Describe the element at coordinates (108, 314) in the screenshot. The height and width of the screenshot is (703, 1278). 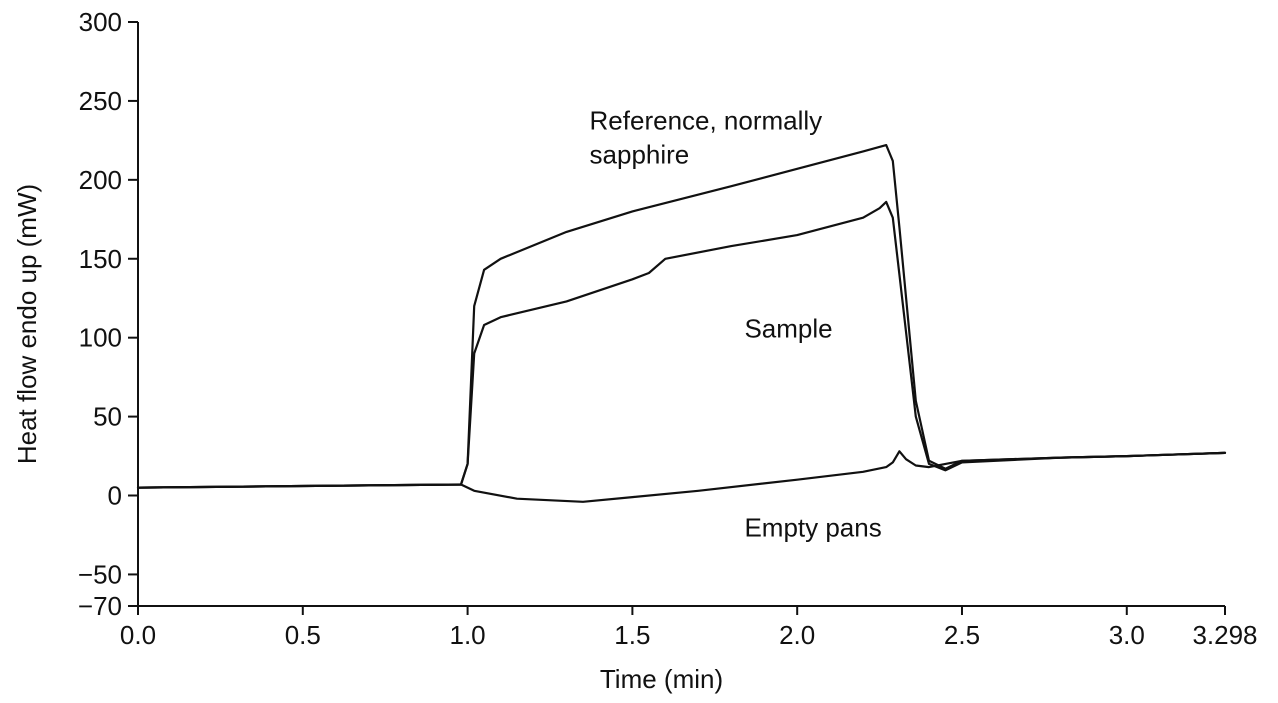
I see `y-axis-ticks: 300 250 200 150 100 50 0 −50−70` at that location.